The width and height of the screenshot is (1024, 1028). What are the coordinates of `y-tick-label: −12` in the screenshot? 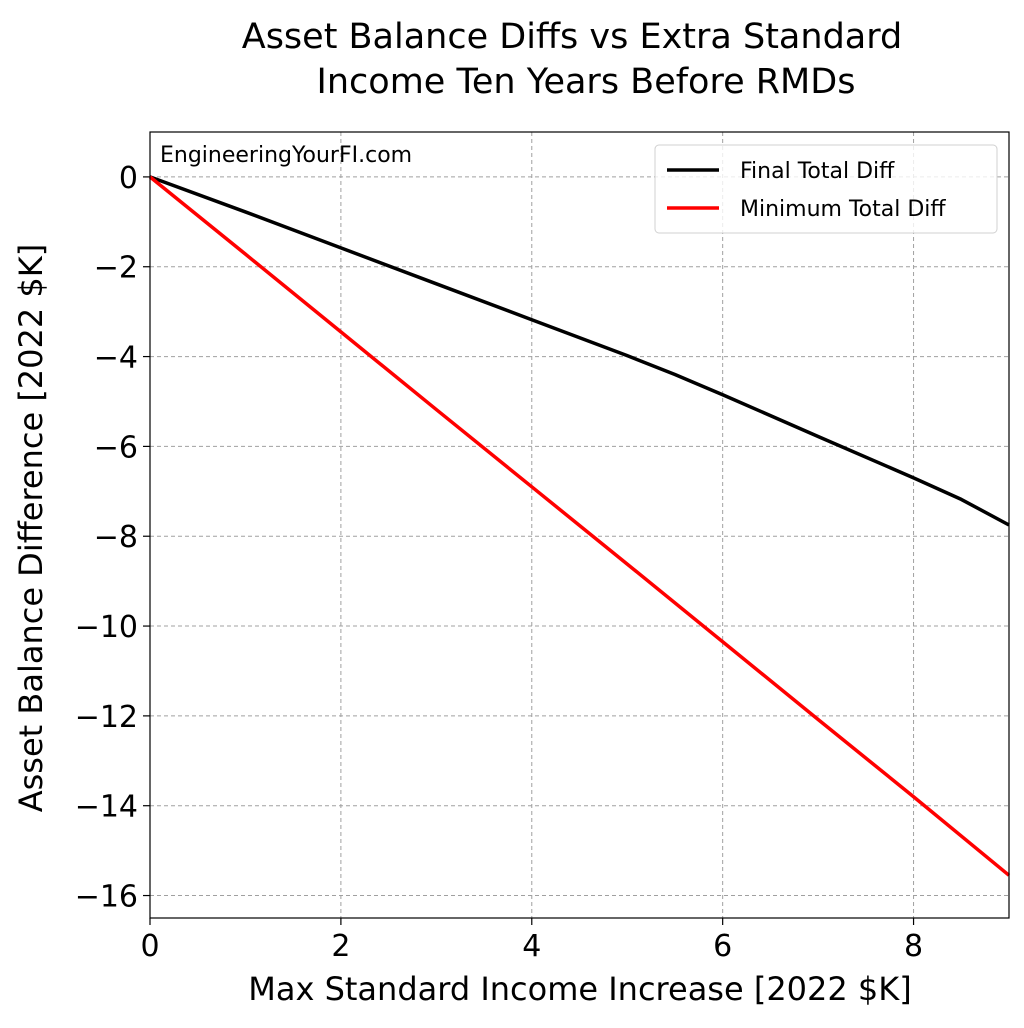 It's located at (106, 717).